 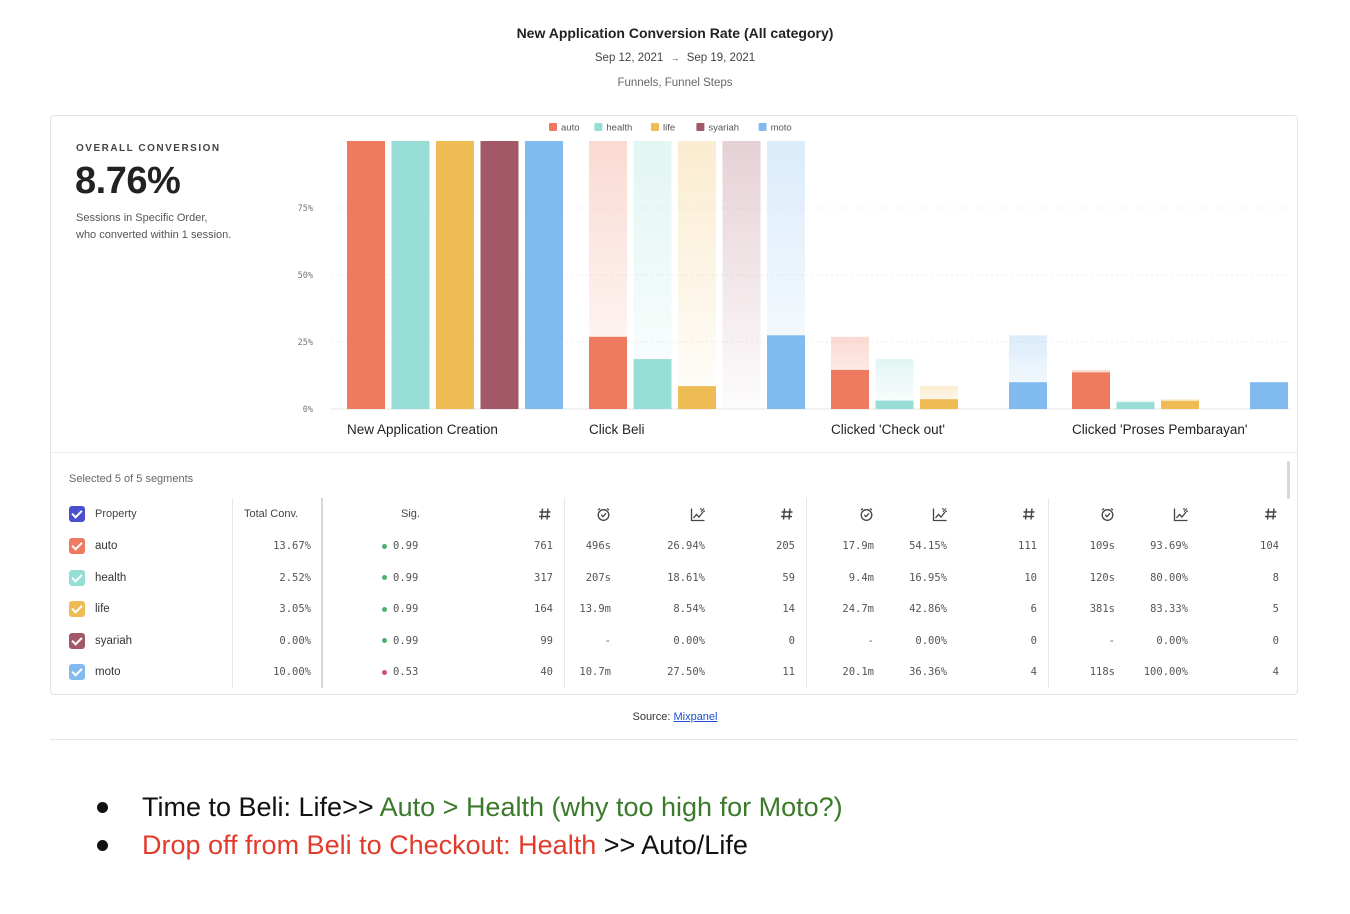 I want to click on metric-cell: 24.7m, so click(x=858, y=609).